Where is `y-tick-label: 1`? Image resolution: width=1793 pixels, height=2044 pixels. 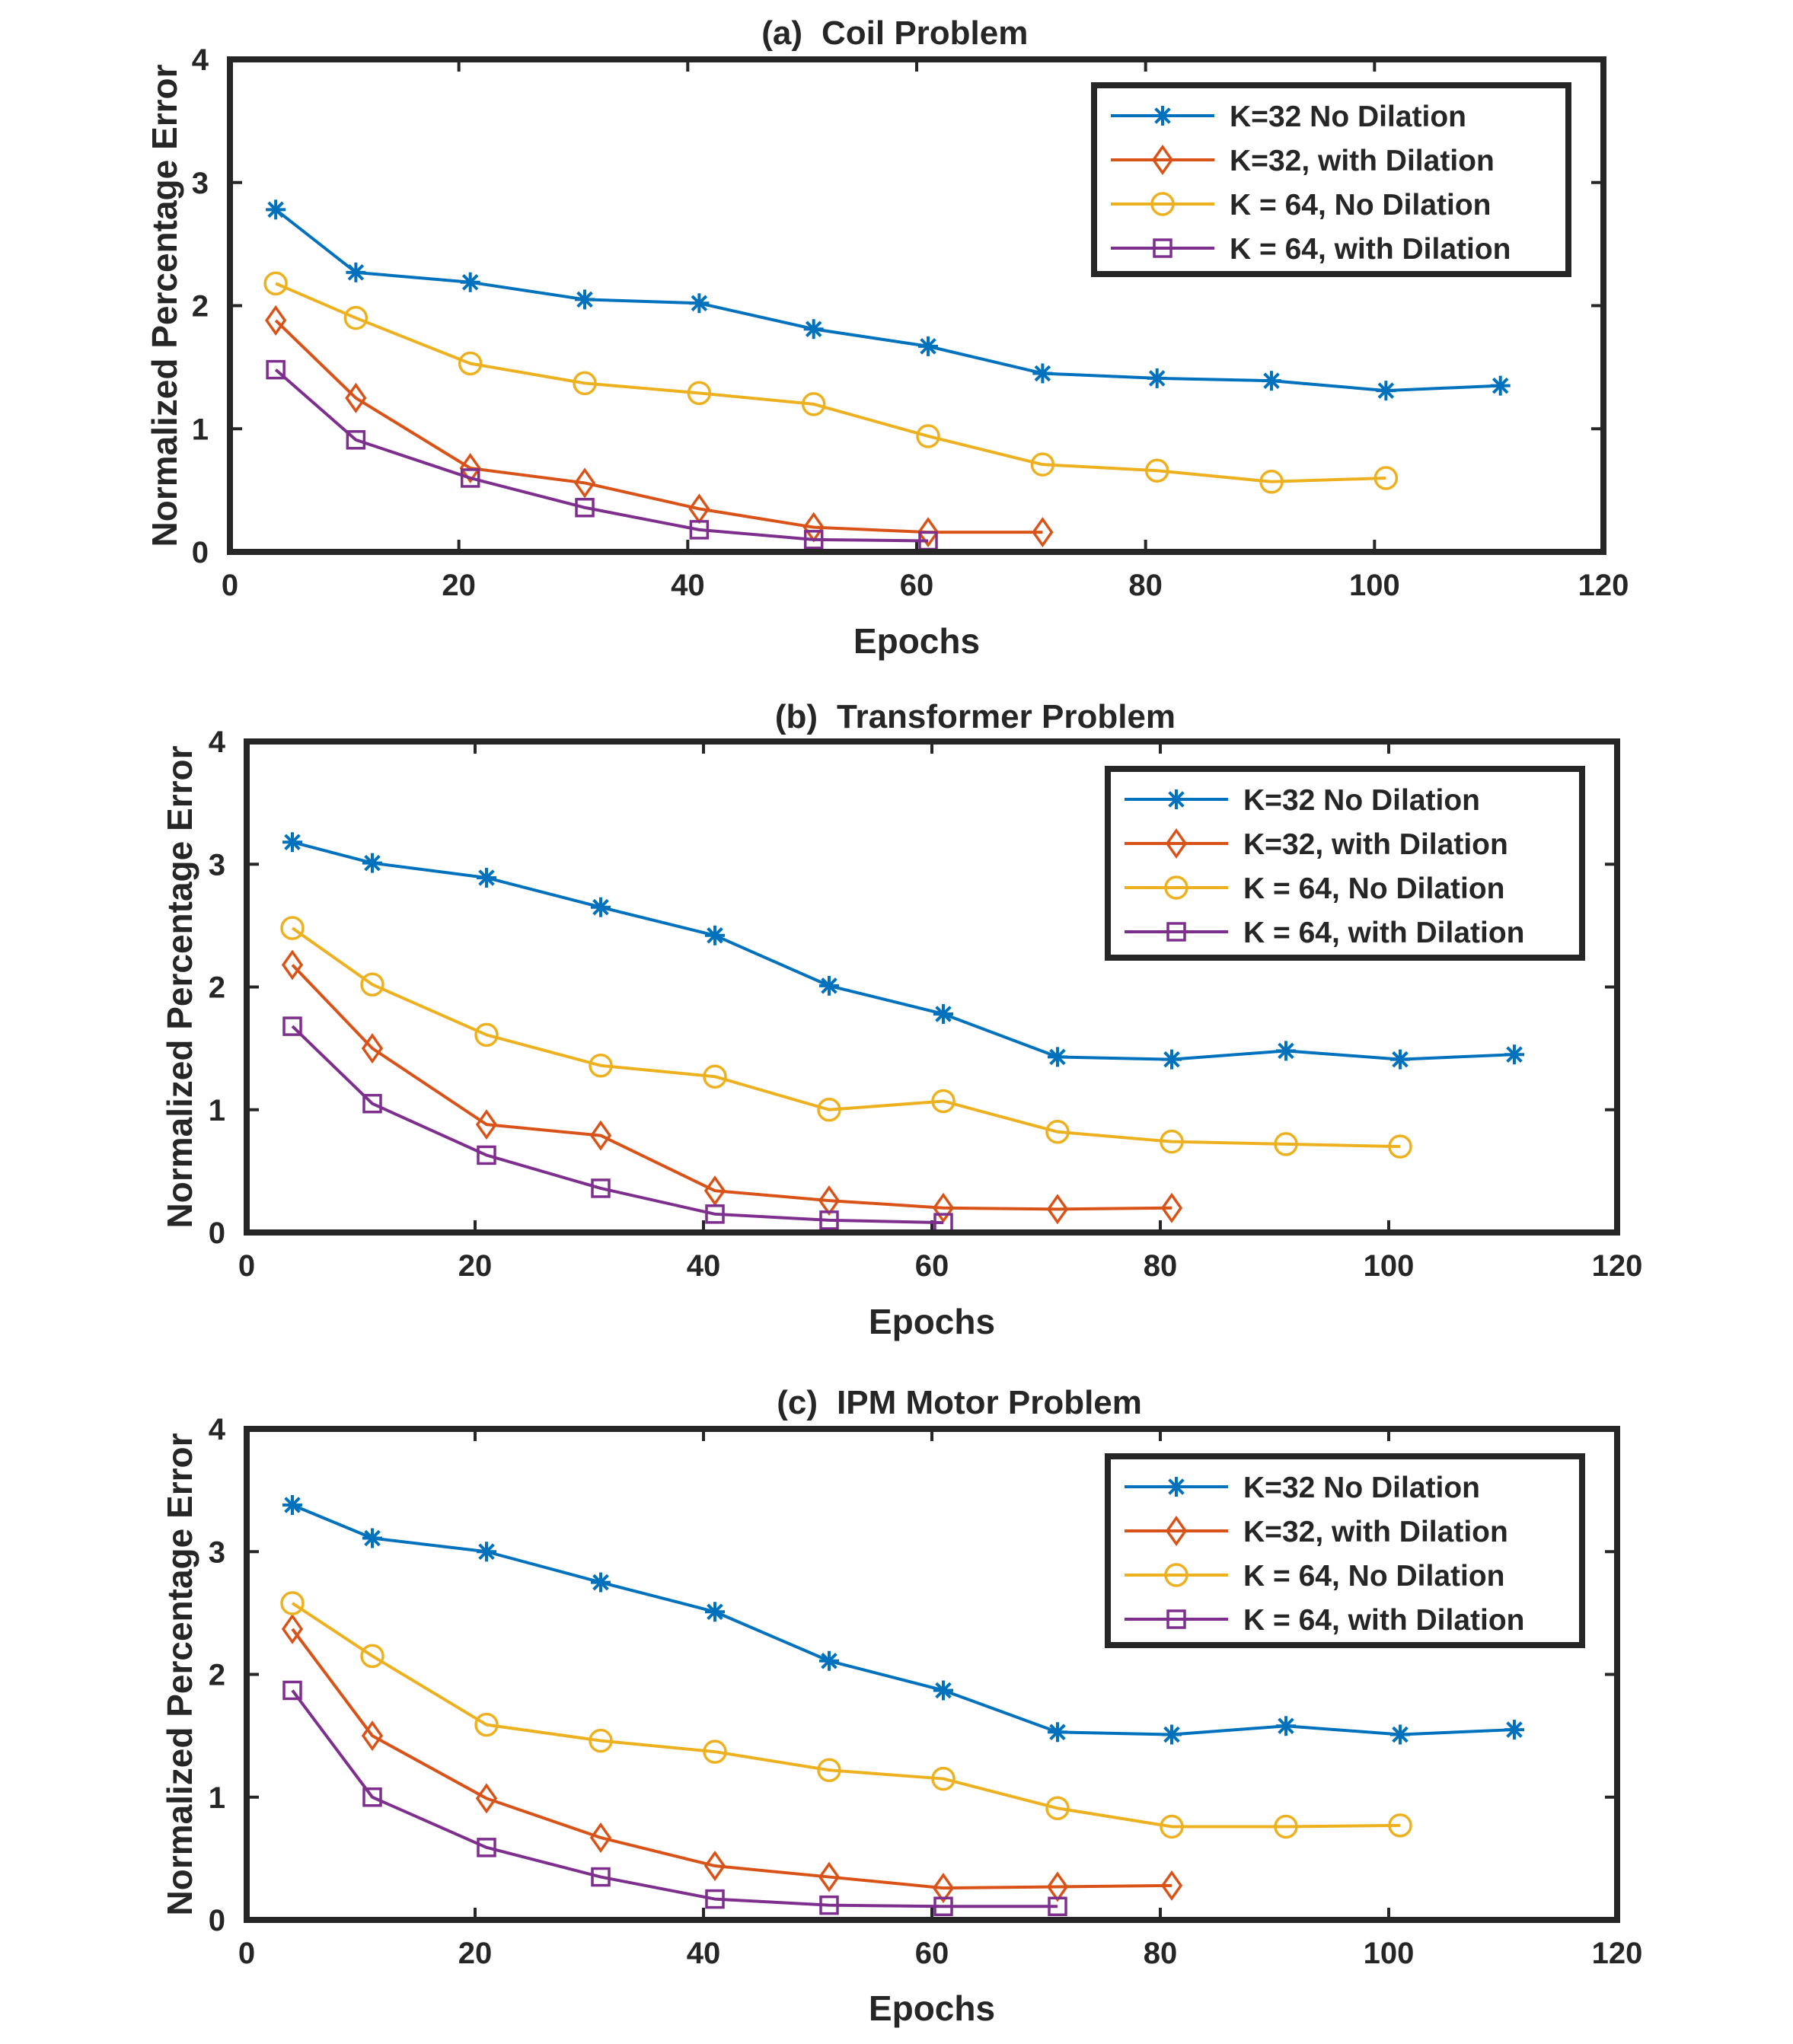
y-tick-label: 1 is located at coordinates (217, 1798).